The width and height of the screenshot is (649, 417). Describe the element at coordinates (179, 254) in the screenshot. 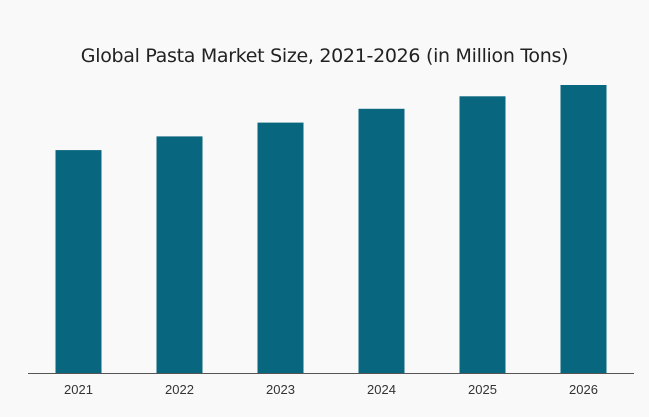

I see `bar-2022` at that location.